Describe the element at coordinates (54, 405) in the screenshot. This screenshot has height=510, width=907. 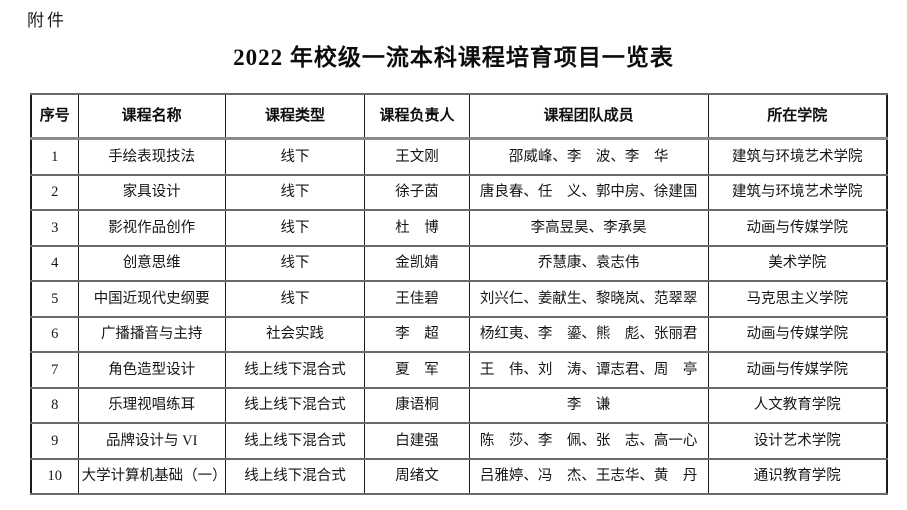
I see `table-cell: 8` at that location.